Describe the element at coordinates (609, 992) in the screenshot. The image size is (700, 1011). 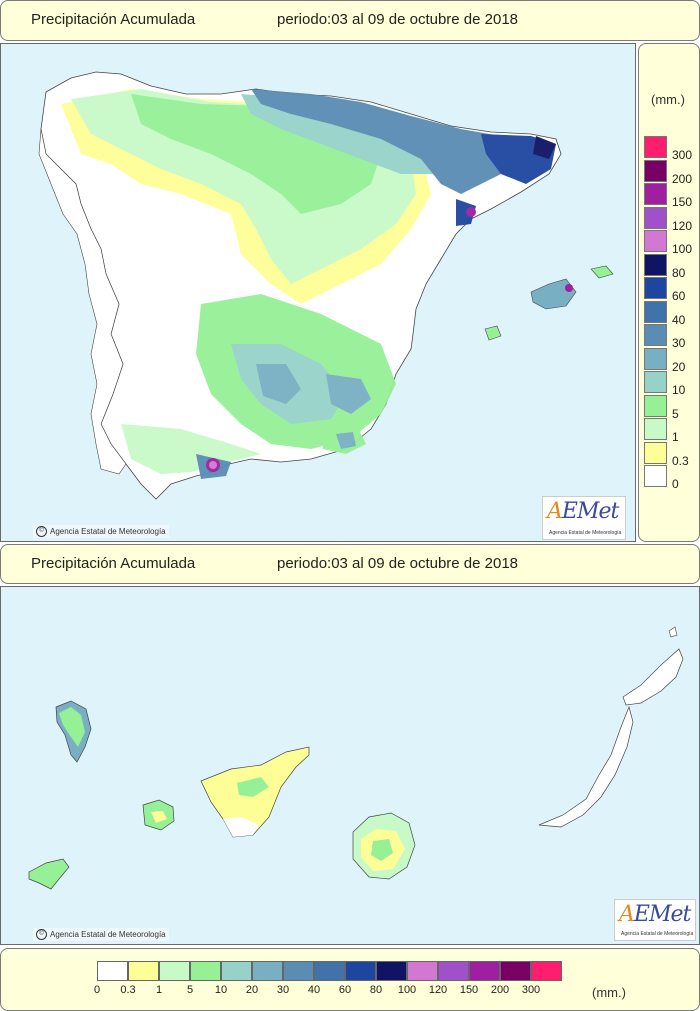
I see `horizontal-legend-unit: (mm.)` at that location.